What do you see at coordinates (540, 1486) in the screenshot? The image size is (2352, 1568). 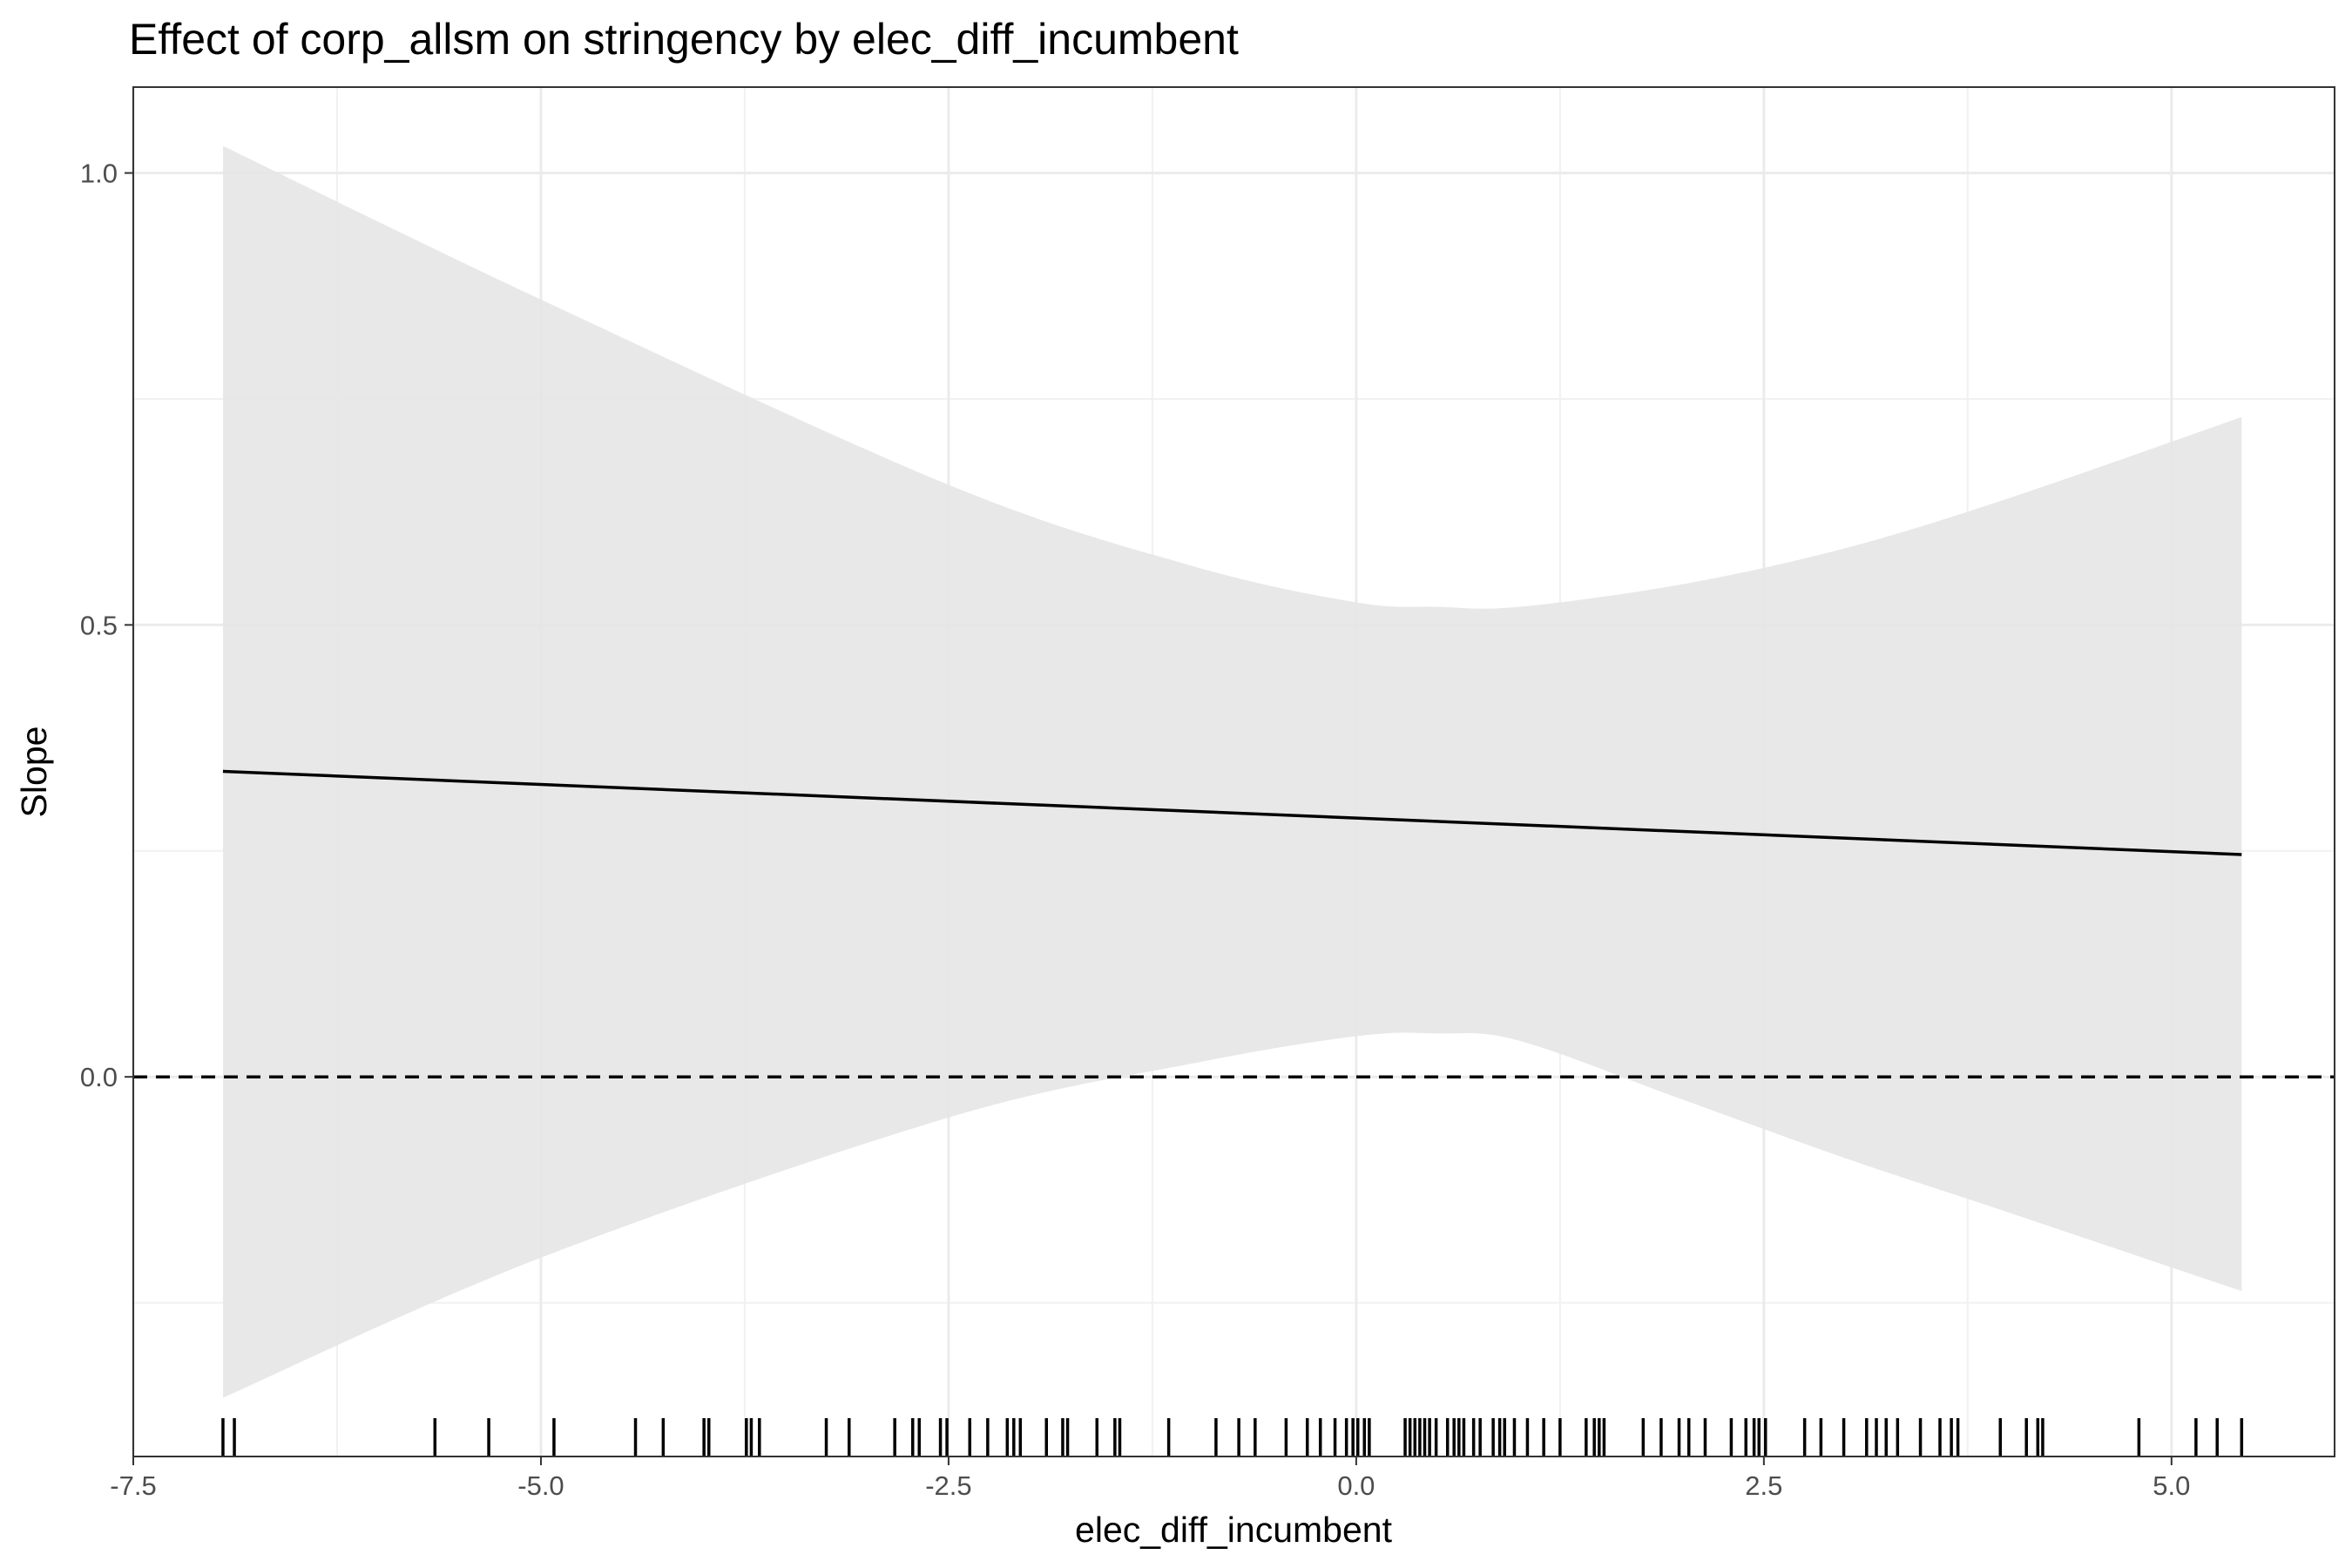 I see `x-tick-label: -5.0` at bounding box center [540, 1486].